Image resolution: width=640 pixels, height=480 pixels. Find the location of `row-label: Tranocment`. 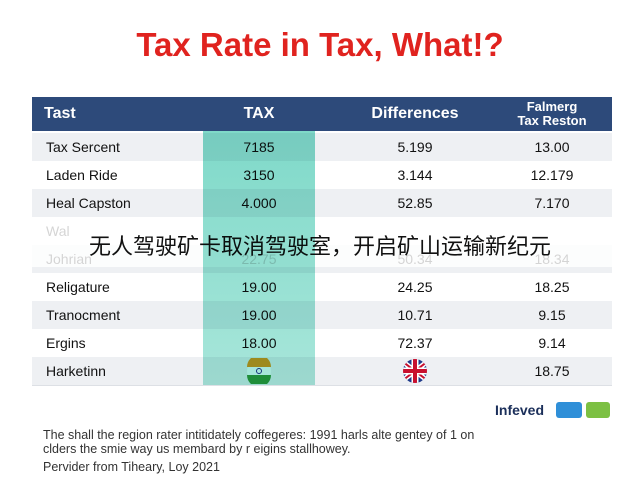

row-label: Tranocment is located at coordinates (83, 315).